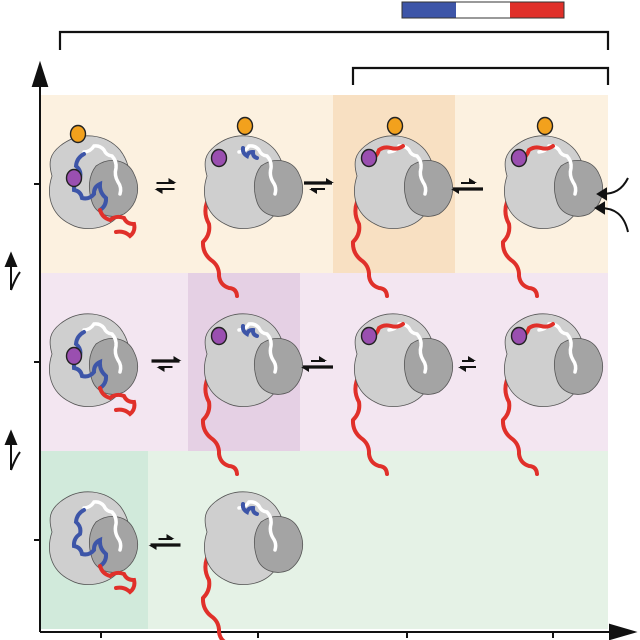  Describe the element at coordinates (611, 205) in the screenshot. I see `incoming-arrows` at that location.